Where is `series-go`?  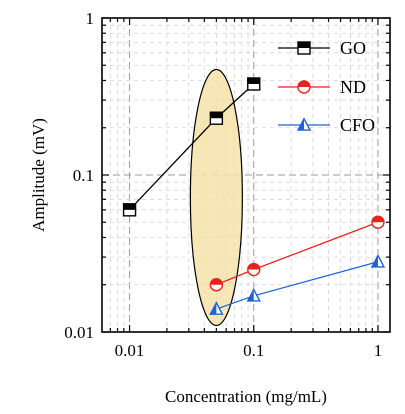 series-go is located at coordinates (191, 147).